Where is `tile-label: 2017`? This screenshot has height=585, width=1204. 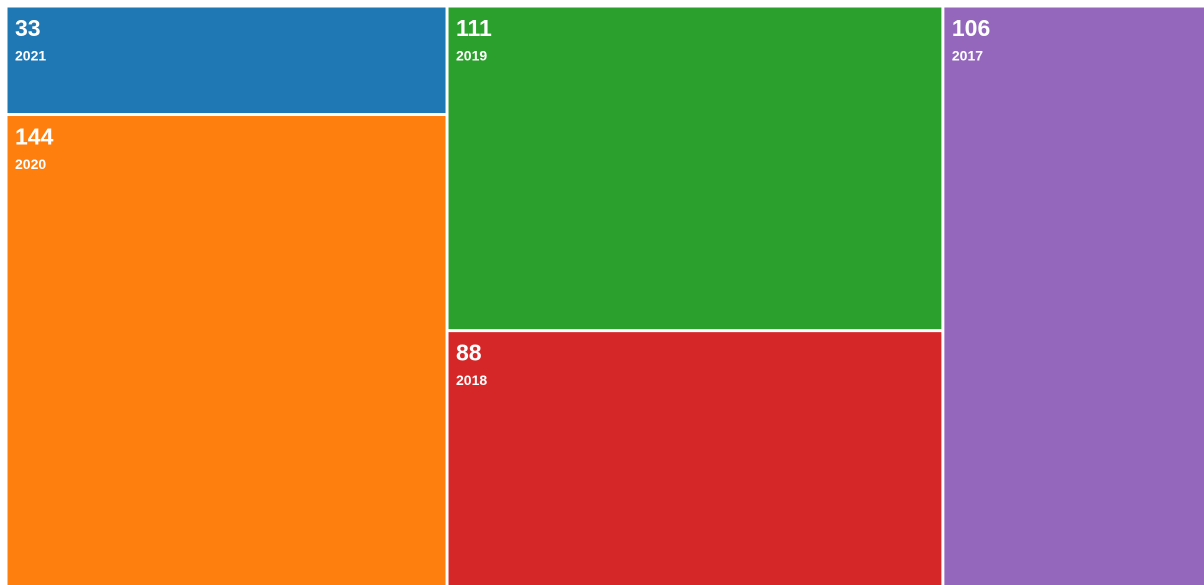
tile-label: 2017 is located at coordinates (967, 55).